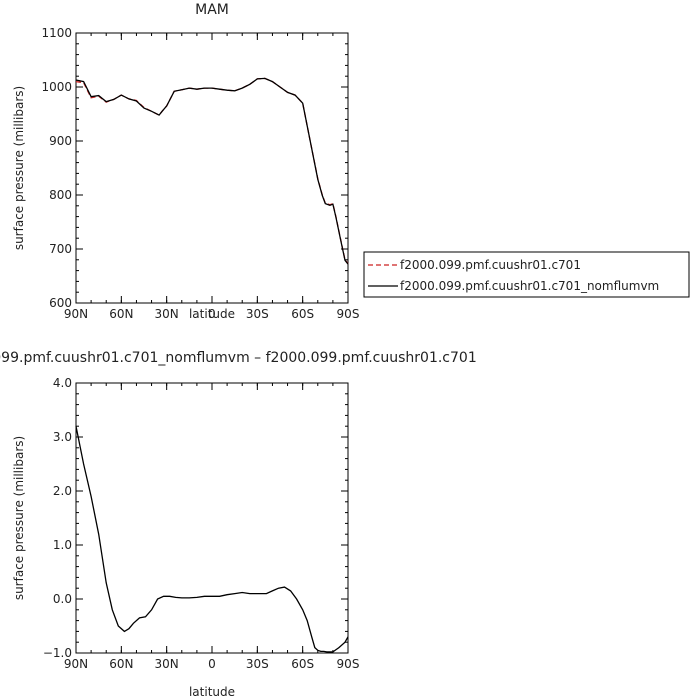  What do you see at coordinates (490, 265) in the screenshot?
I see `legend-label-series-1: f2000.099.pmf.cuushr01.c701` at bounding box center [490, 265].